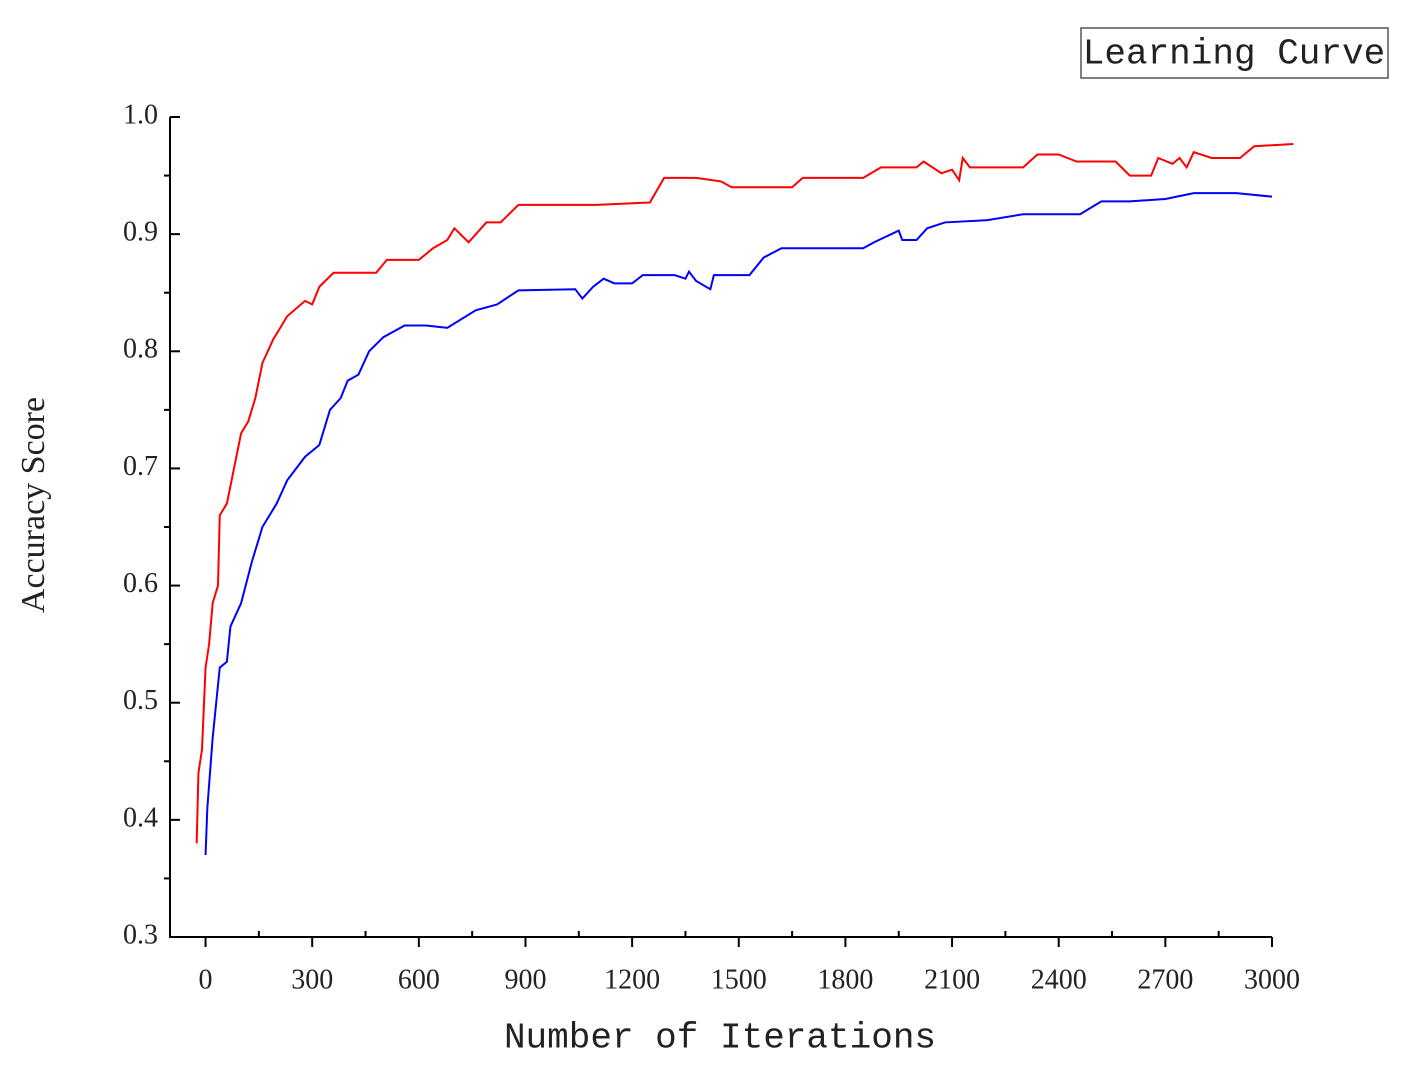 This screenshot has width=1408, height=1077. I want to click on chart-title: Learning Curve, so click(1234, 54).